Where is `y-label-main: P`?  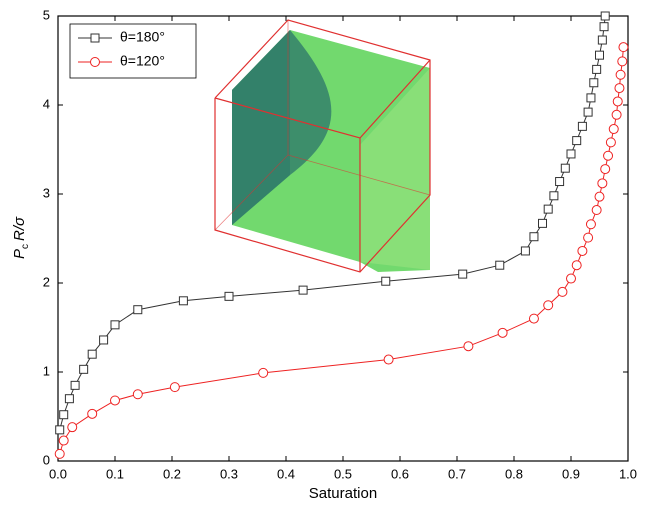 y-label-main: P is located at coordinates (19, 254).